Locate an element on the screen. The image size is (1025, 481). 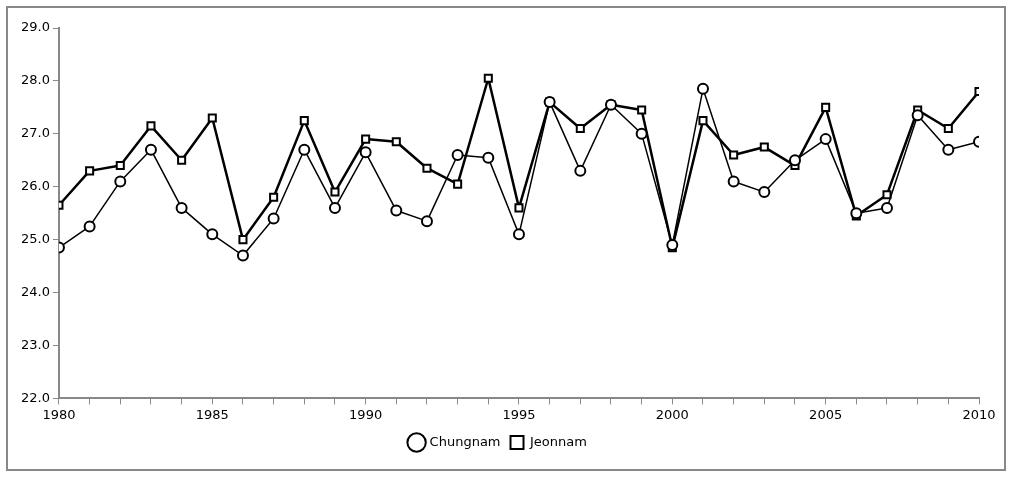
y-tick-label: 26.0 is located at coordinates (35, 186).